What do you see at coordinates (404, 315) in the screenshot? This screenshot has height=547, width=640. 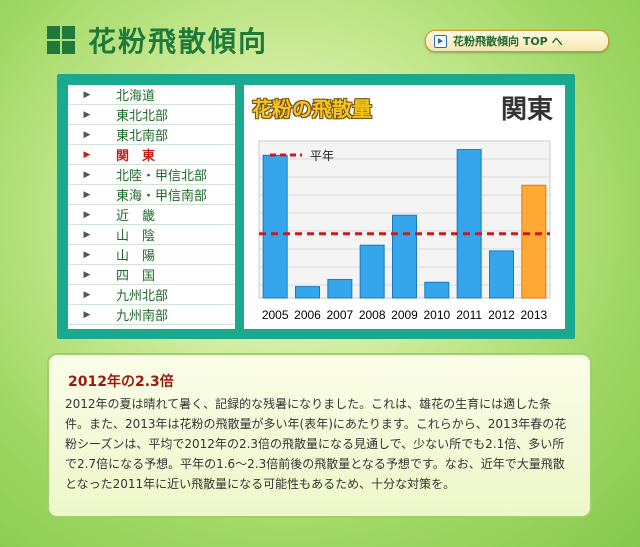 I see `x-tick-label: 2009` at bounding box center [404, 315].